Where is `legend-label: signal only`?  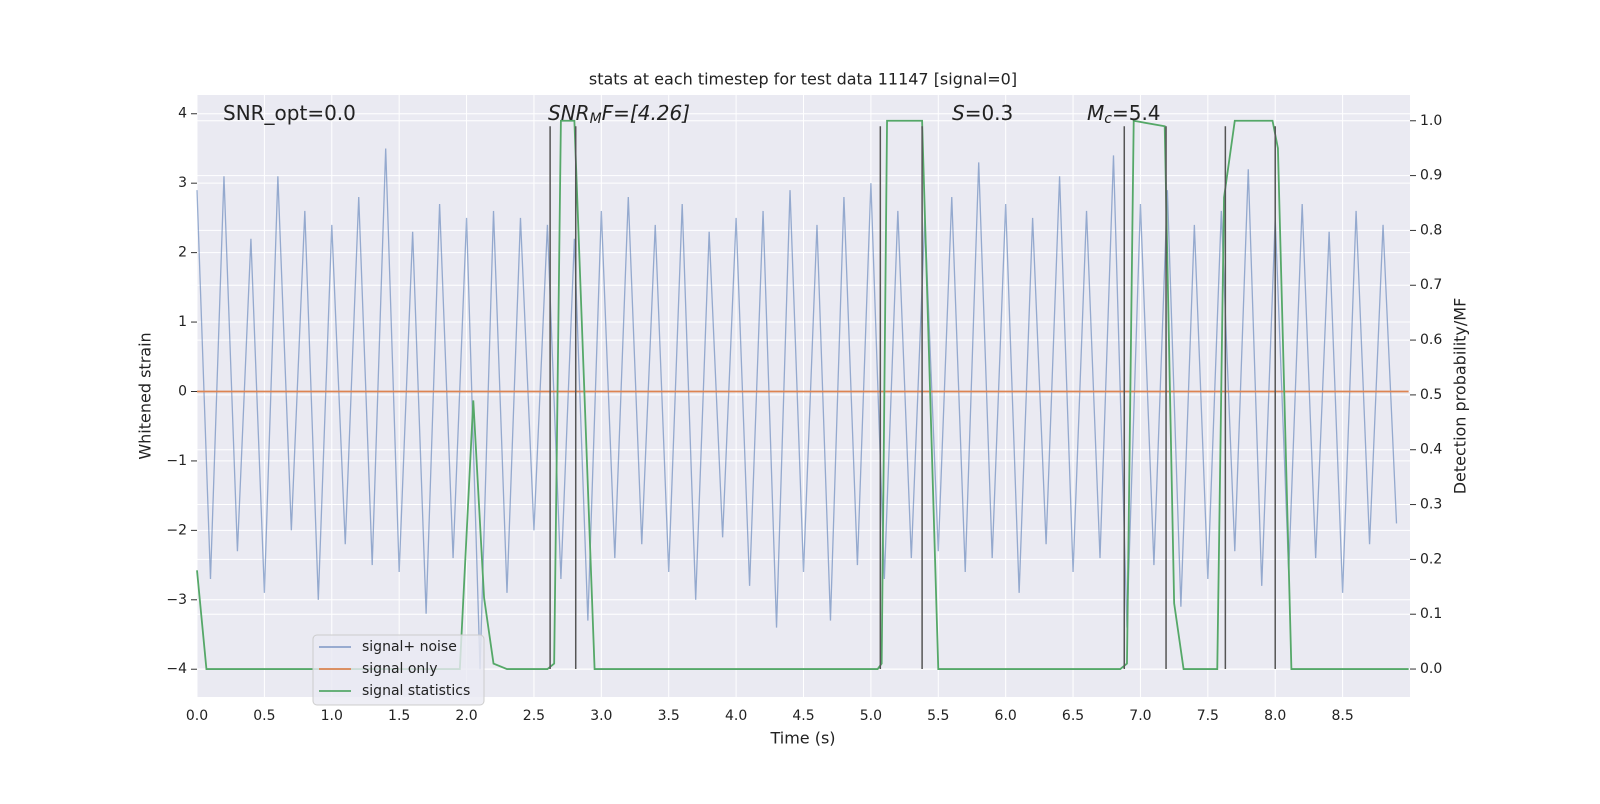
legend-label: signal only is located at coordinates (399, 669).